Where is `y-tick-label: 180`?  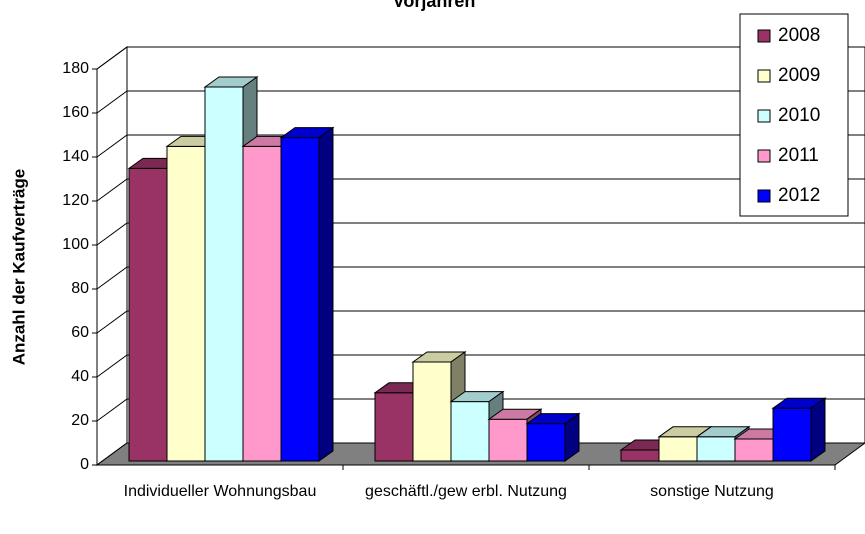
y-tick-label: 180 is located at coordinates (75, 68).